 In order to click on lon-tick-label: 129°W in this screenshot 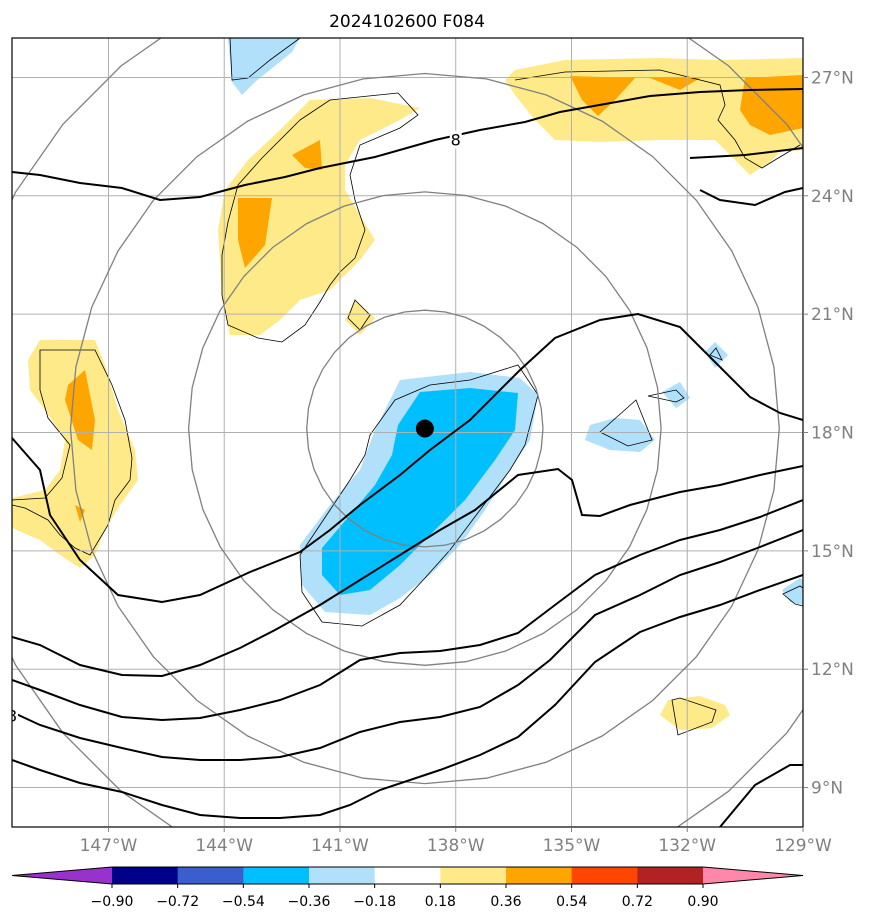, I will do `click(803, 846)`.